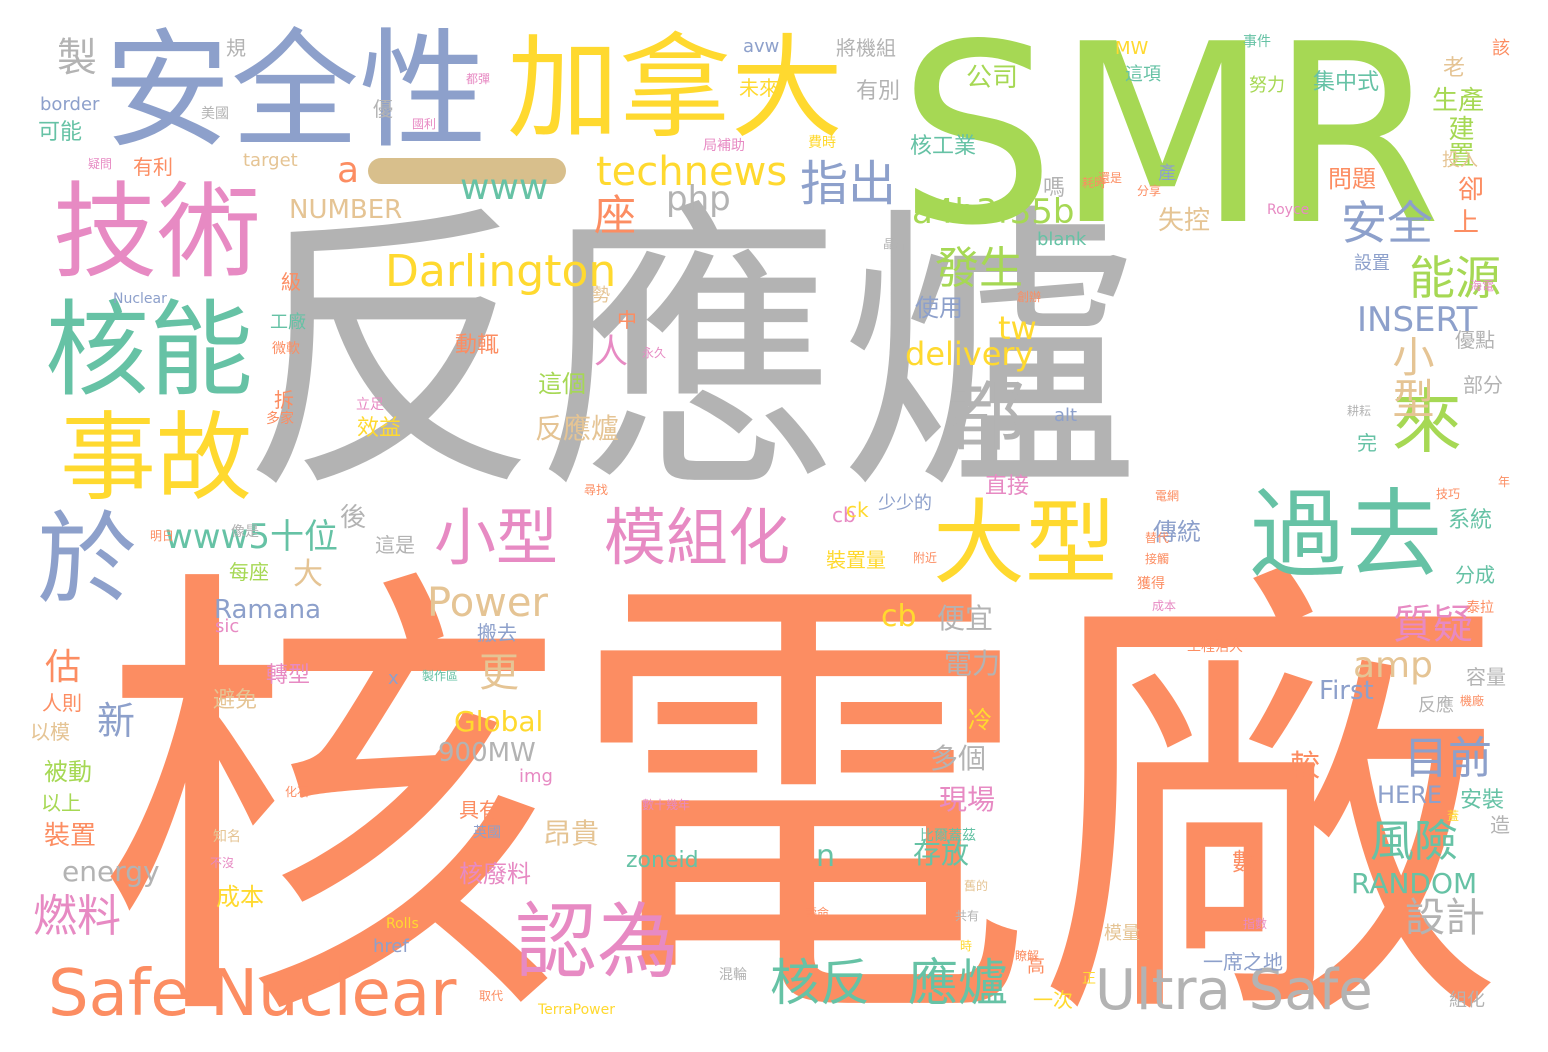 This screenshot has width=1548, height=1052. Describe the element at coordinates (346, 210) in the screenshot. I see `cloud-word: NUMBER` at that location.